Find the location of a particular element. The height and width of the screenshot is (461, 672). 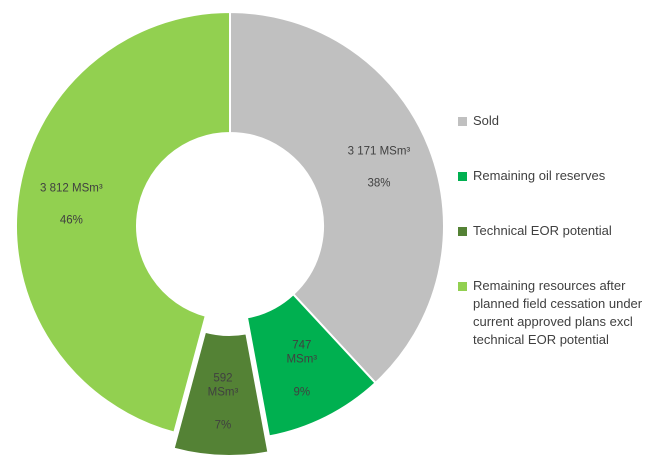

share-label: 46% is located at coordinates (71, 220).